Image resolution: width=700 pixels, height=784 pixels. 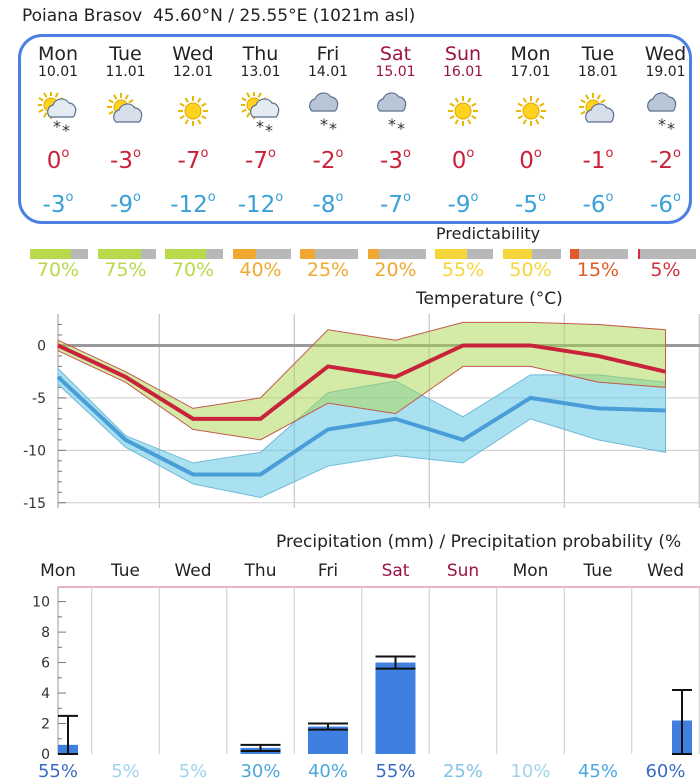 What do you see at coordinates (34, 504) in the screenshot?
I see `y-tick-label: -15` at bounding box center [34, 504].